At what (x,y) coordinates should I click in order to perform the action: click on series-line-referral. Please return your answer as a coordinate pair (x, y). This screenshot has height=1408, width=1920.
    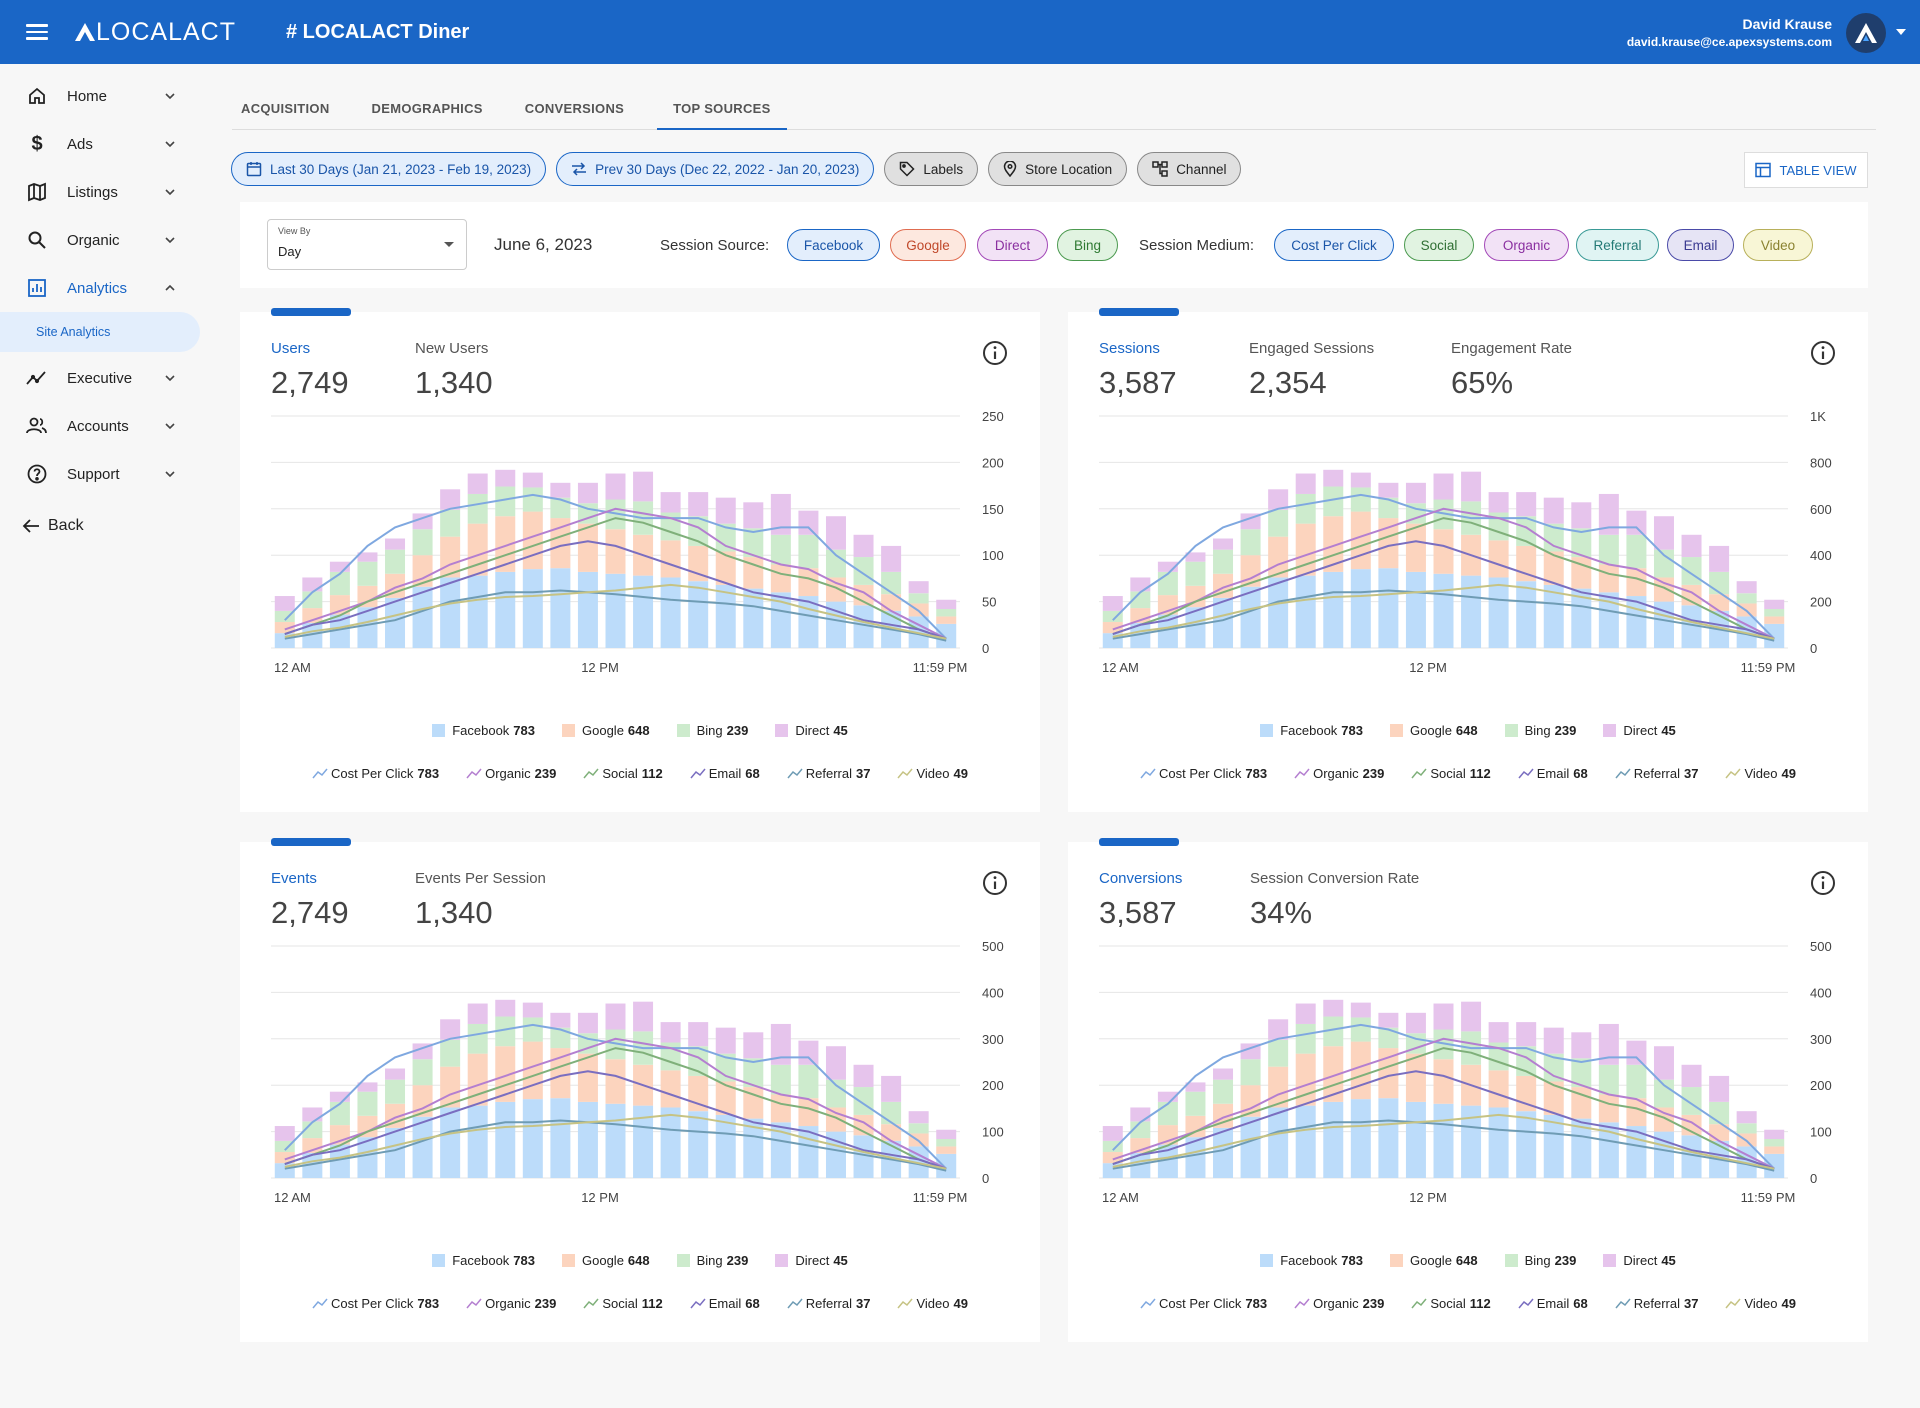
    Looking at the image, I should click on (615, 1145).